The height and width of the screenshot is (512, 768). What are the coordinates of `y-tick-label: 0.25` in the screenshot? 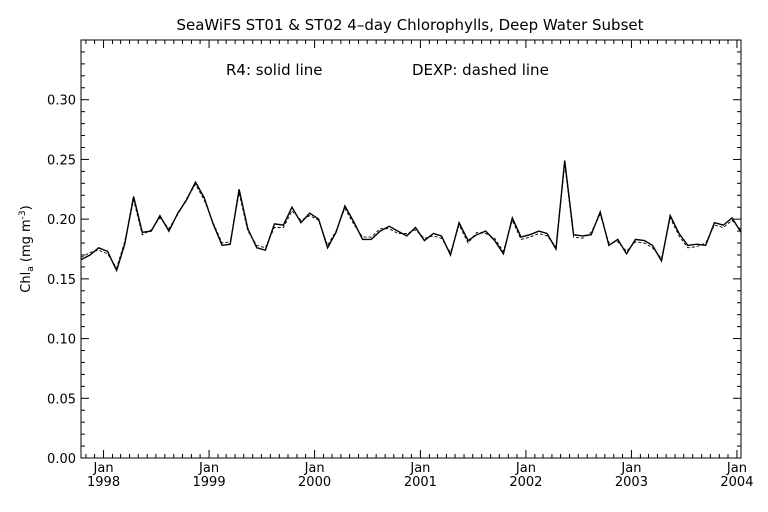 It's located at (61, 160).